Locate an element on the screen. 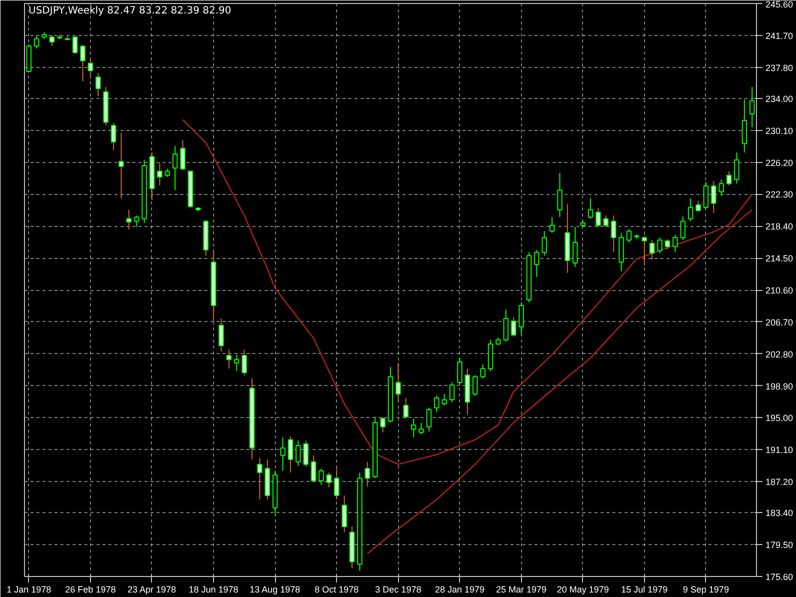 This screenshot has height=597, width=796. x-tick-label: 8 Oct 1978 is located at coordinates (336, 589).